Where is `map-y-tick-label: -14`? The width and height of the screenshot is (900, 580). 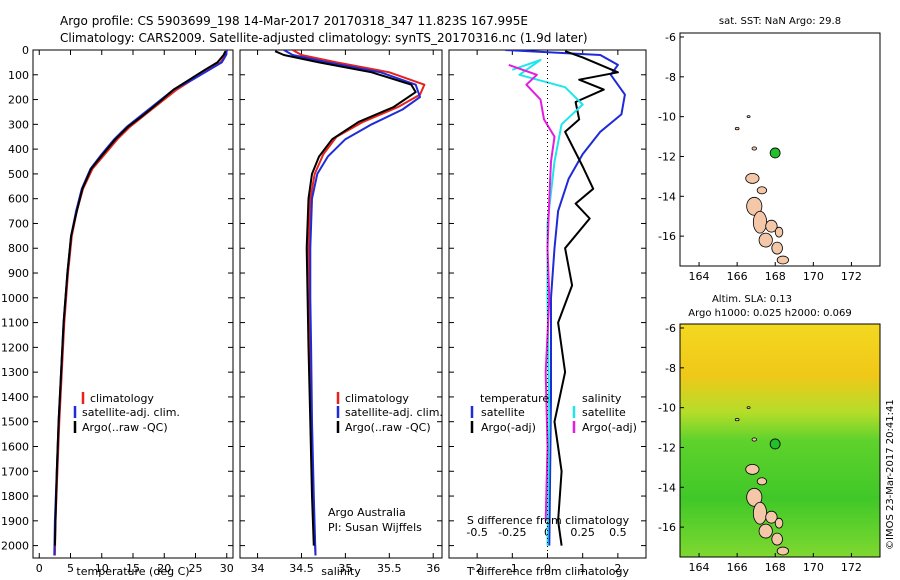 map-y-tick-label: -14 is located at coordinates (667, 196).